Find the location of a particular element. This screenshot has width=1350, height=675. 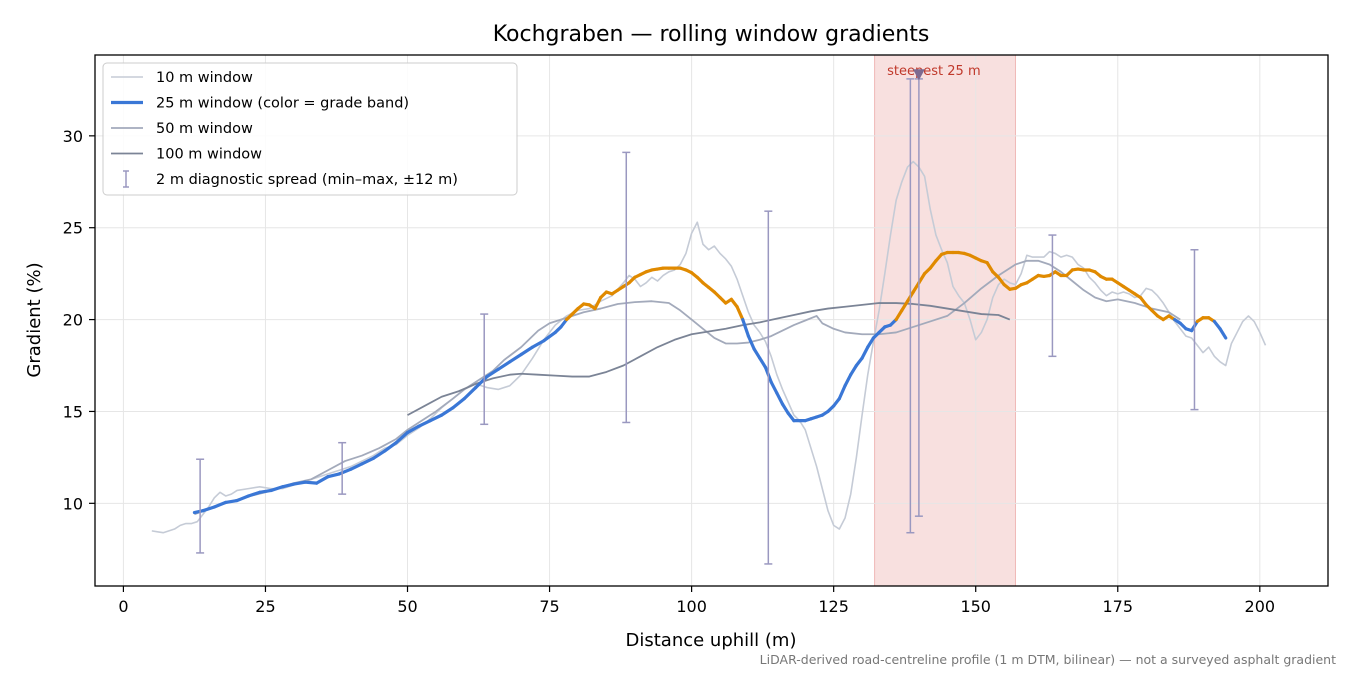

legend-label: 10 m window is located at coordinates (204, 78).